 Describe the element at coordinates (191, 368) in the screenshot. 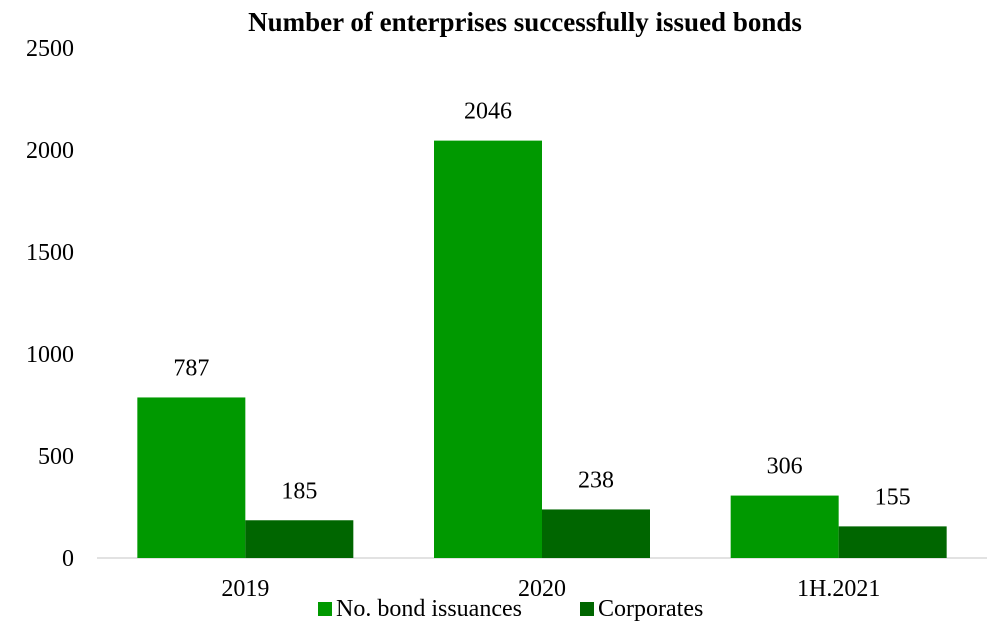

I see `data-label: 787` at that location.